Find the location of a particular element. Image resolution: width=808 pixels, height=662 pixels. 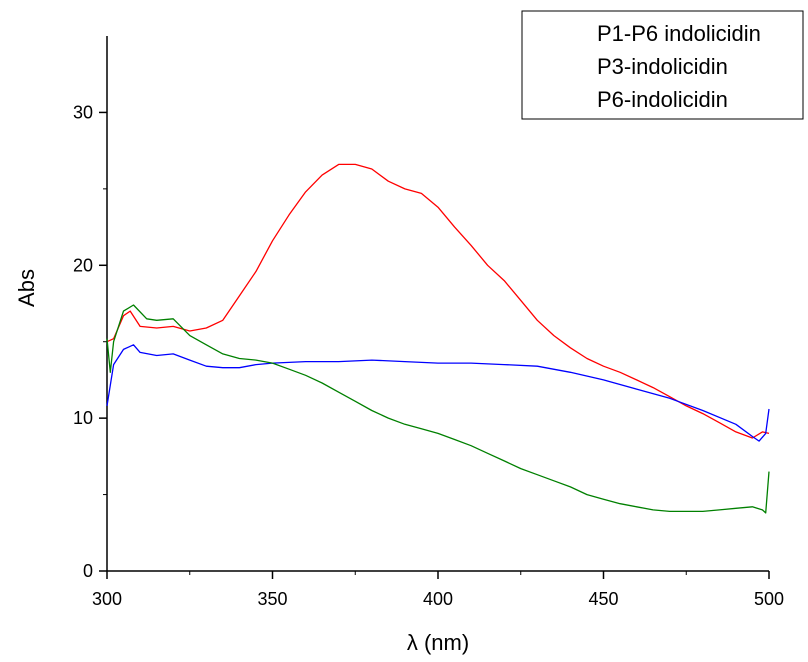

y-tick-label-30: 30 is located at coordinates (83, 112).